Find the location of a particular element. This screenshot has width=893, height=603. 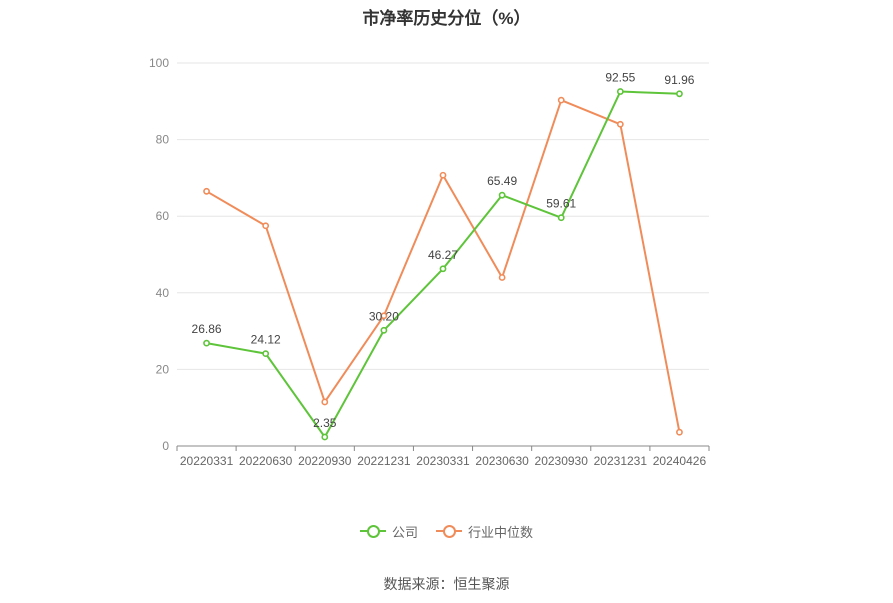

x-tick-label: 20220331 is located at coordinates (207, 461).